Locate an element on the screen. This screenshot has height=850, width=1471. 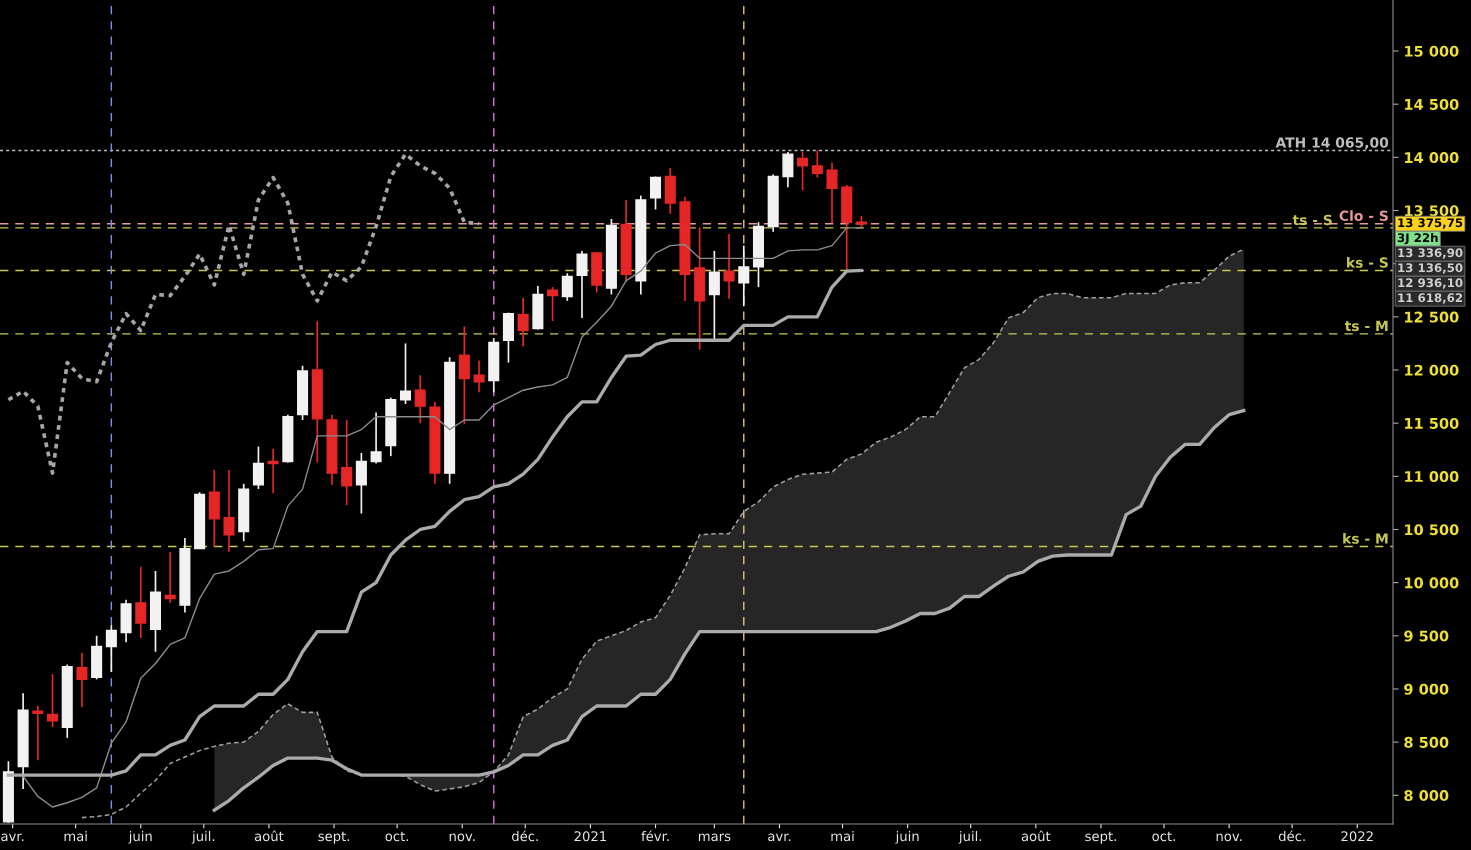
y-tick-label: 9 500 is located at coordinates (1426, 636).